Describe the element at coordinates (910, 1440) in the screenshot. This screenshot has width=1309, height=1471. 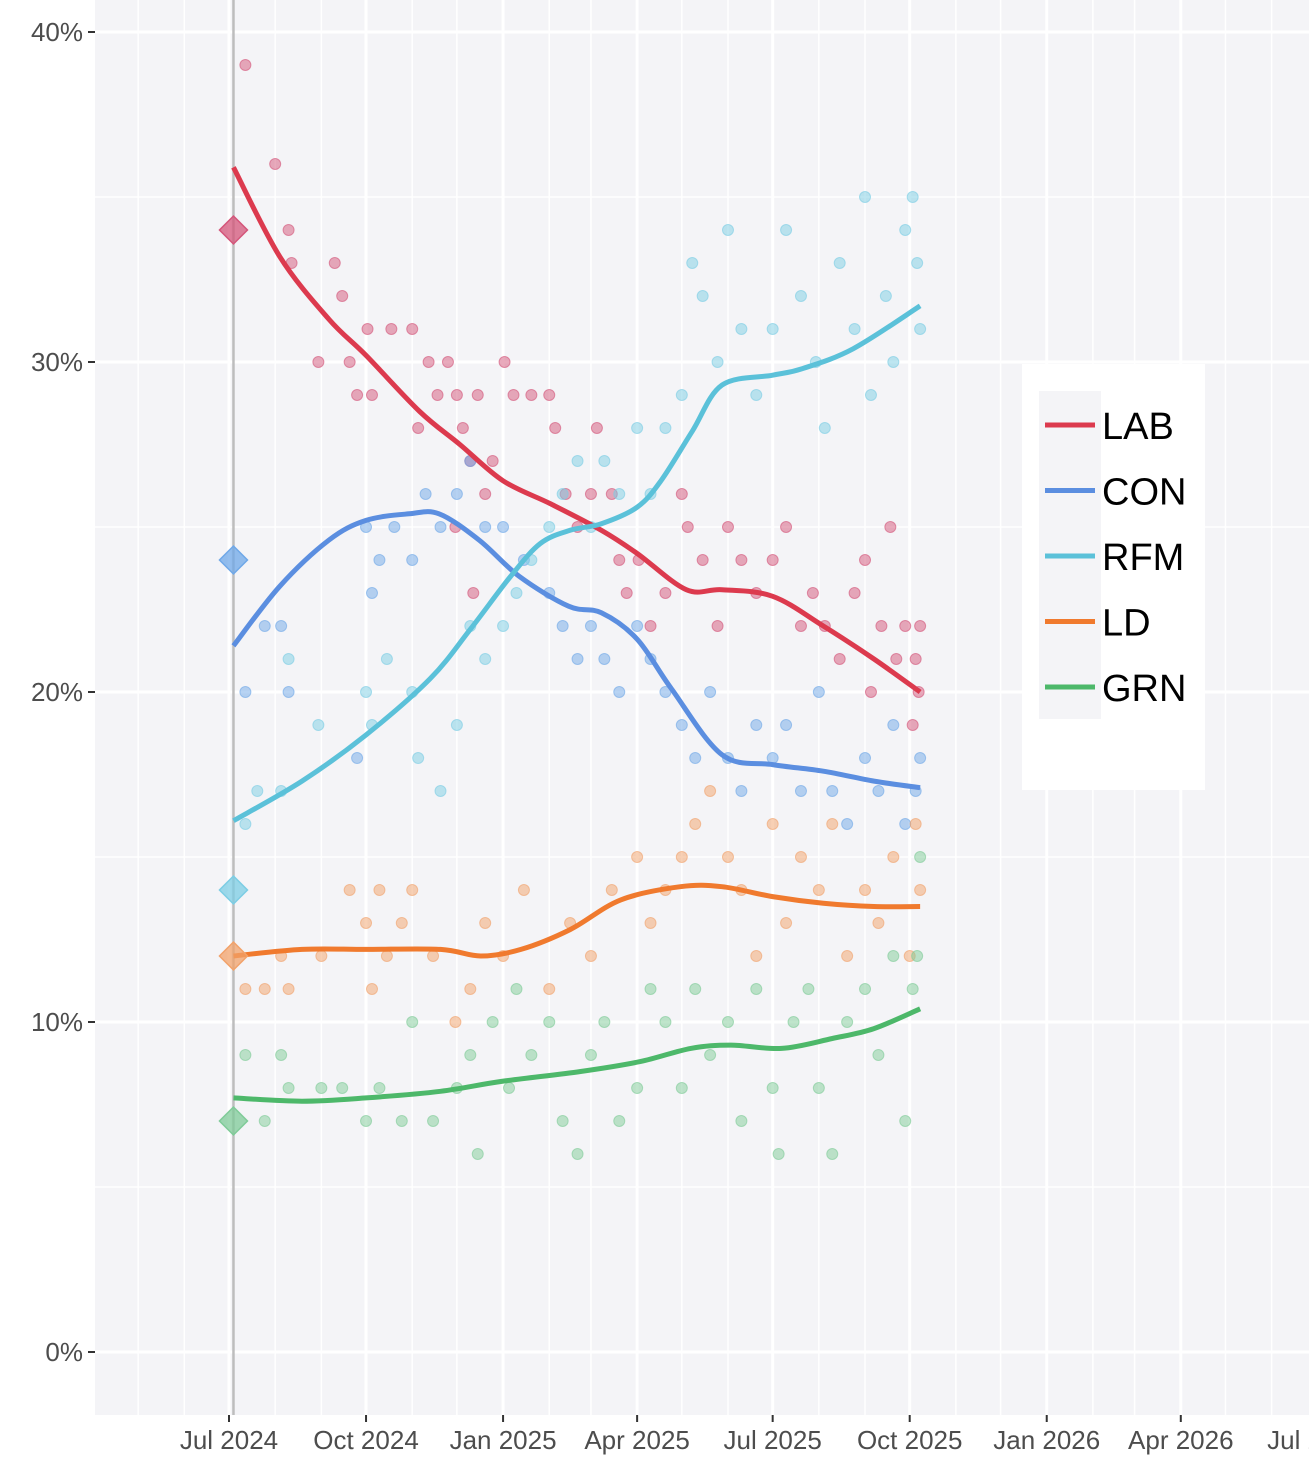
I see `x-tick-label: Oct 2025` at that location.